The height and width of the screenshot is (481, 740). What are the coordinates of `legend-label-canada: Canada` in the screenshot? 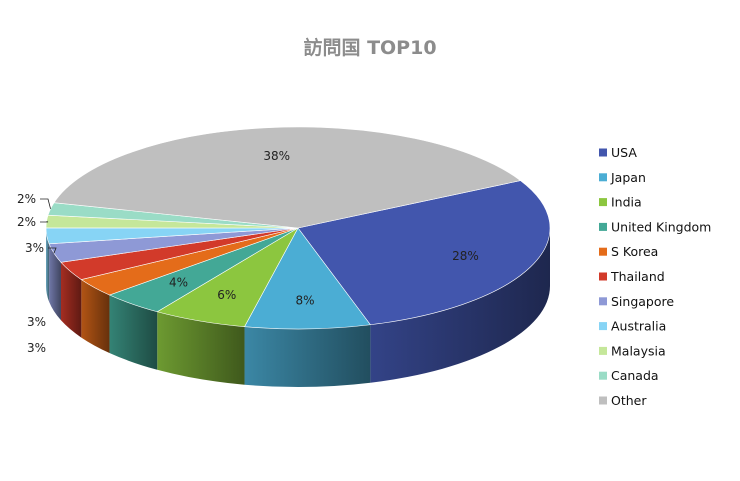 It's located at (635, 375).